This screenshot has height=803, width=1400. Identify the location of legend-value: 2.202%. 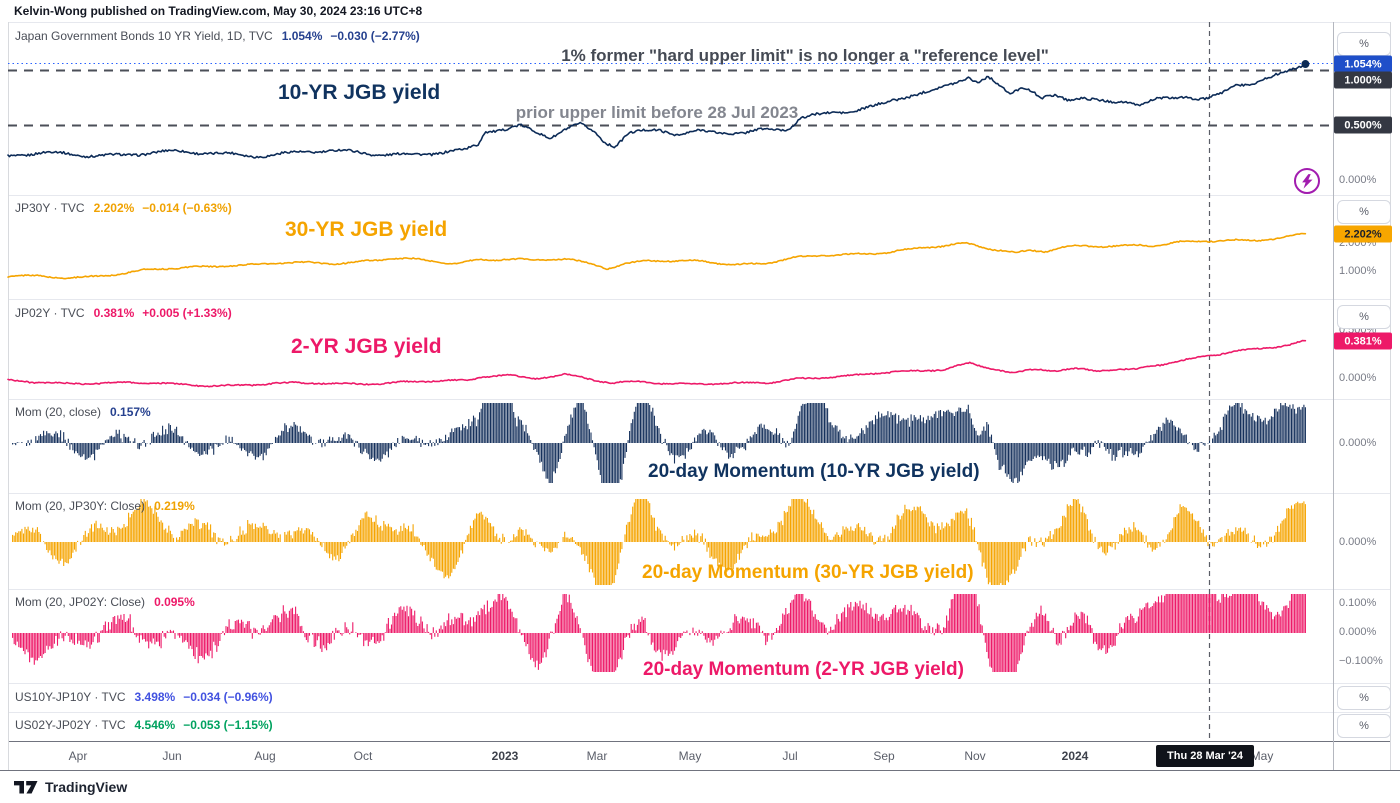
(114, 208).